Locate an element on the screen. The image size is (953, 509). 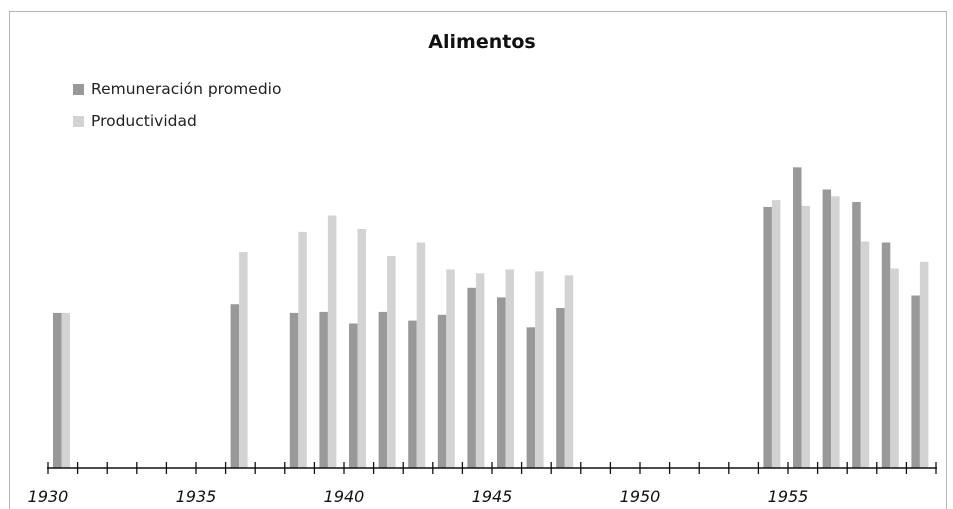
x-tick-label-1950: 1950 is located at coordinates (640, 496).